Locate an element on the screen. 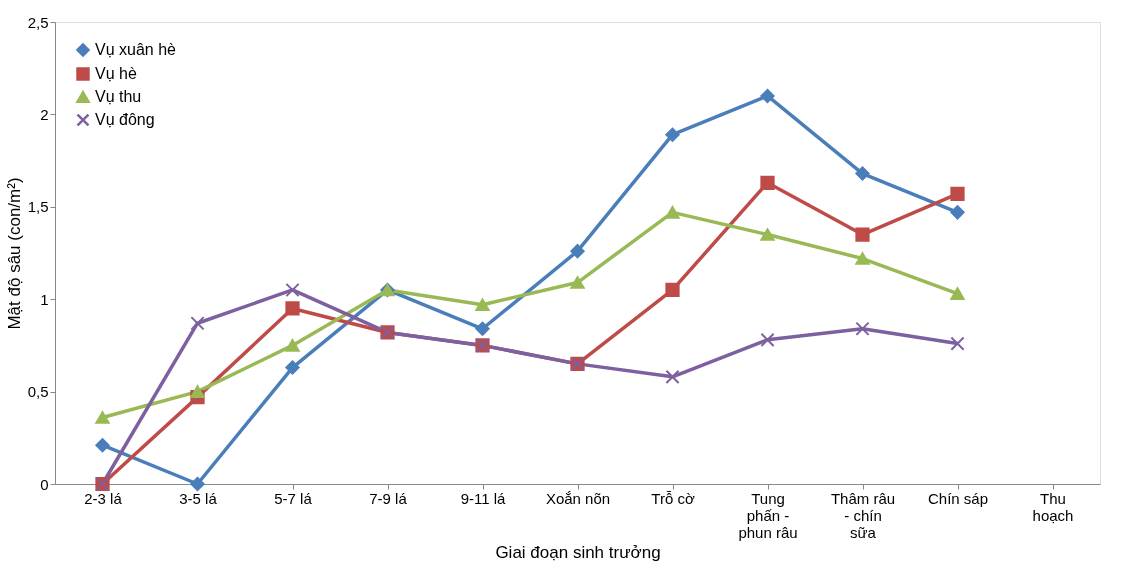  y-tick-label: 2 is located at coordinates (44, 114).